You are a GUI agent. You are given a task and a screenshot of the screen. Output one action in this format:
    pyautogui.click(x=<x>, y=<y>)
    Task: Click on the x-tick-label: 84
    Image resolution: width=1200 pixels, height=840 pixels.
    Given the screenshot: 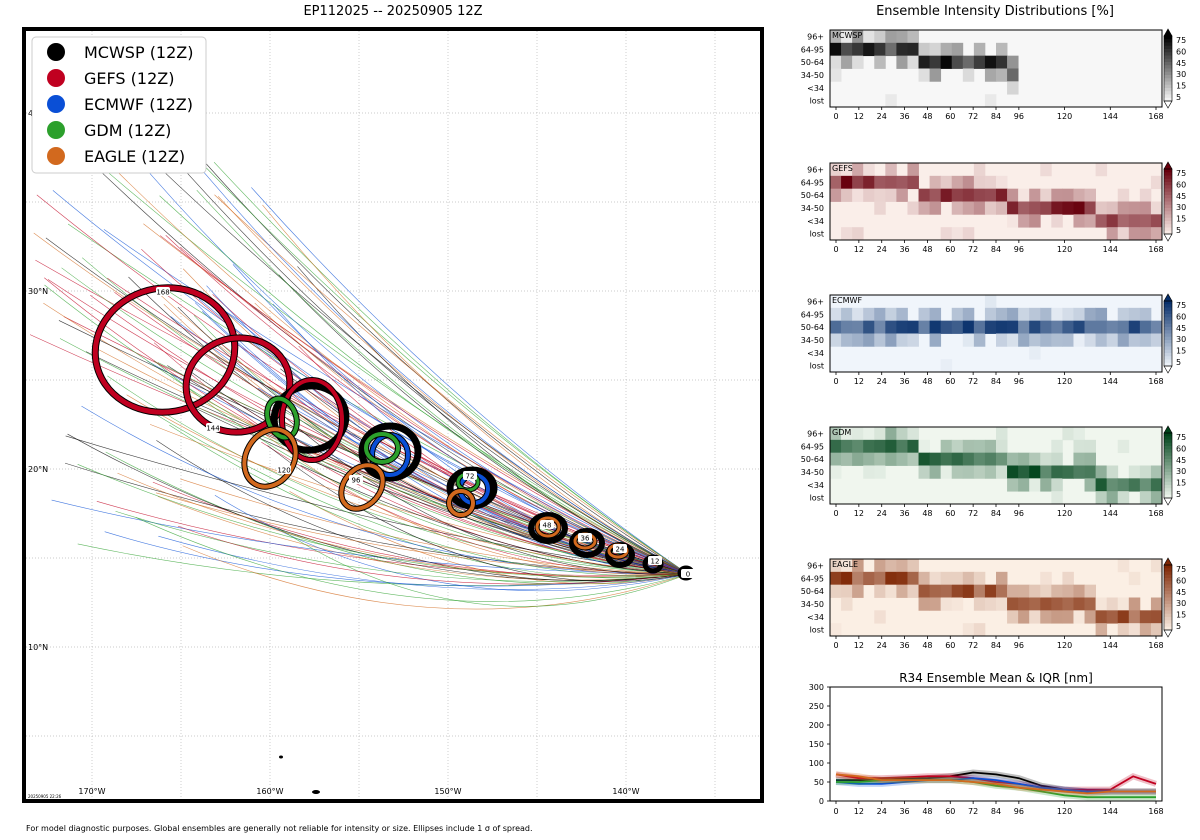 What is the action you would take?
    pyautogui.click(x=996, y=513)
    